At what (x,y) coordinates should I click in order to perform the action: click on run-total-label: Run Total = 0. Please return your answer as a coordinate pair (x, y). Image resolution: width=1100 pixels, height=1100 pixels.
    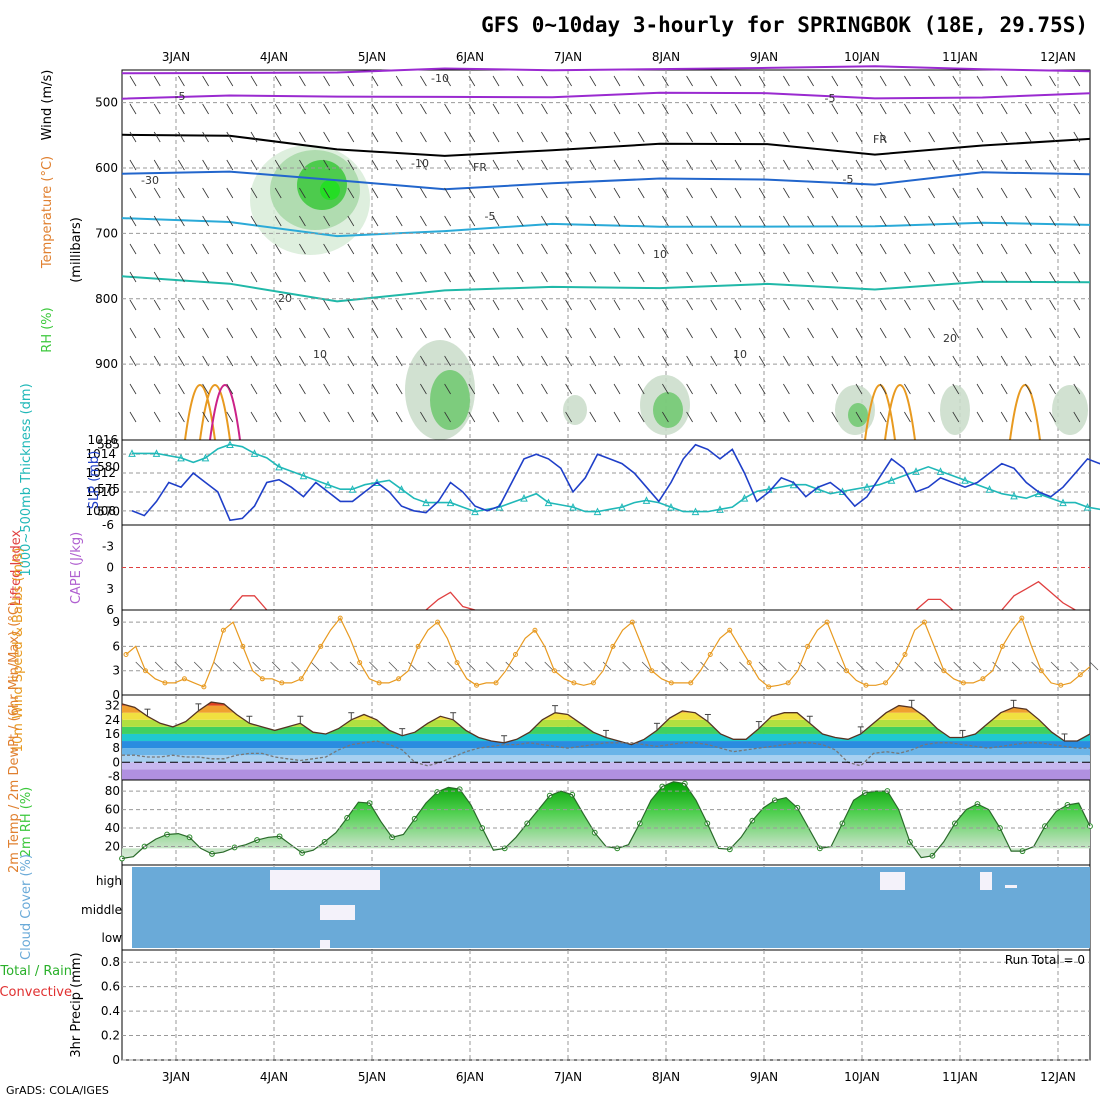
    Looking at the image, I should click on (1045, 960).